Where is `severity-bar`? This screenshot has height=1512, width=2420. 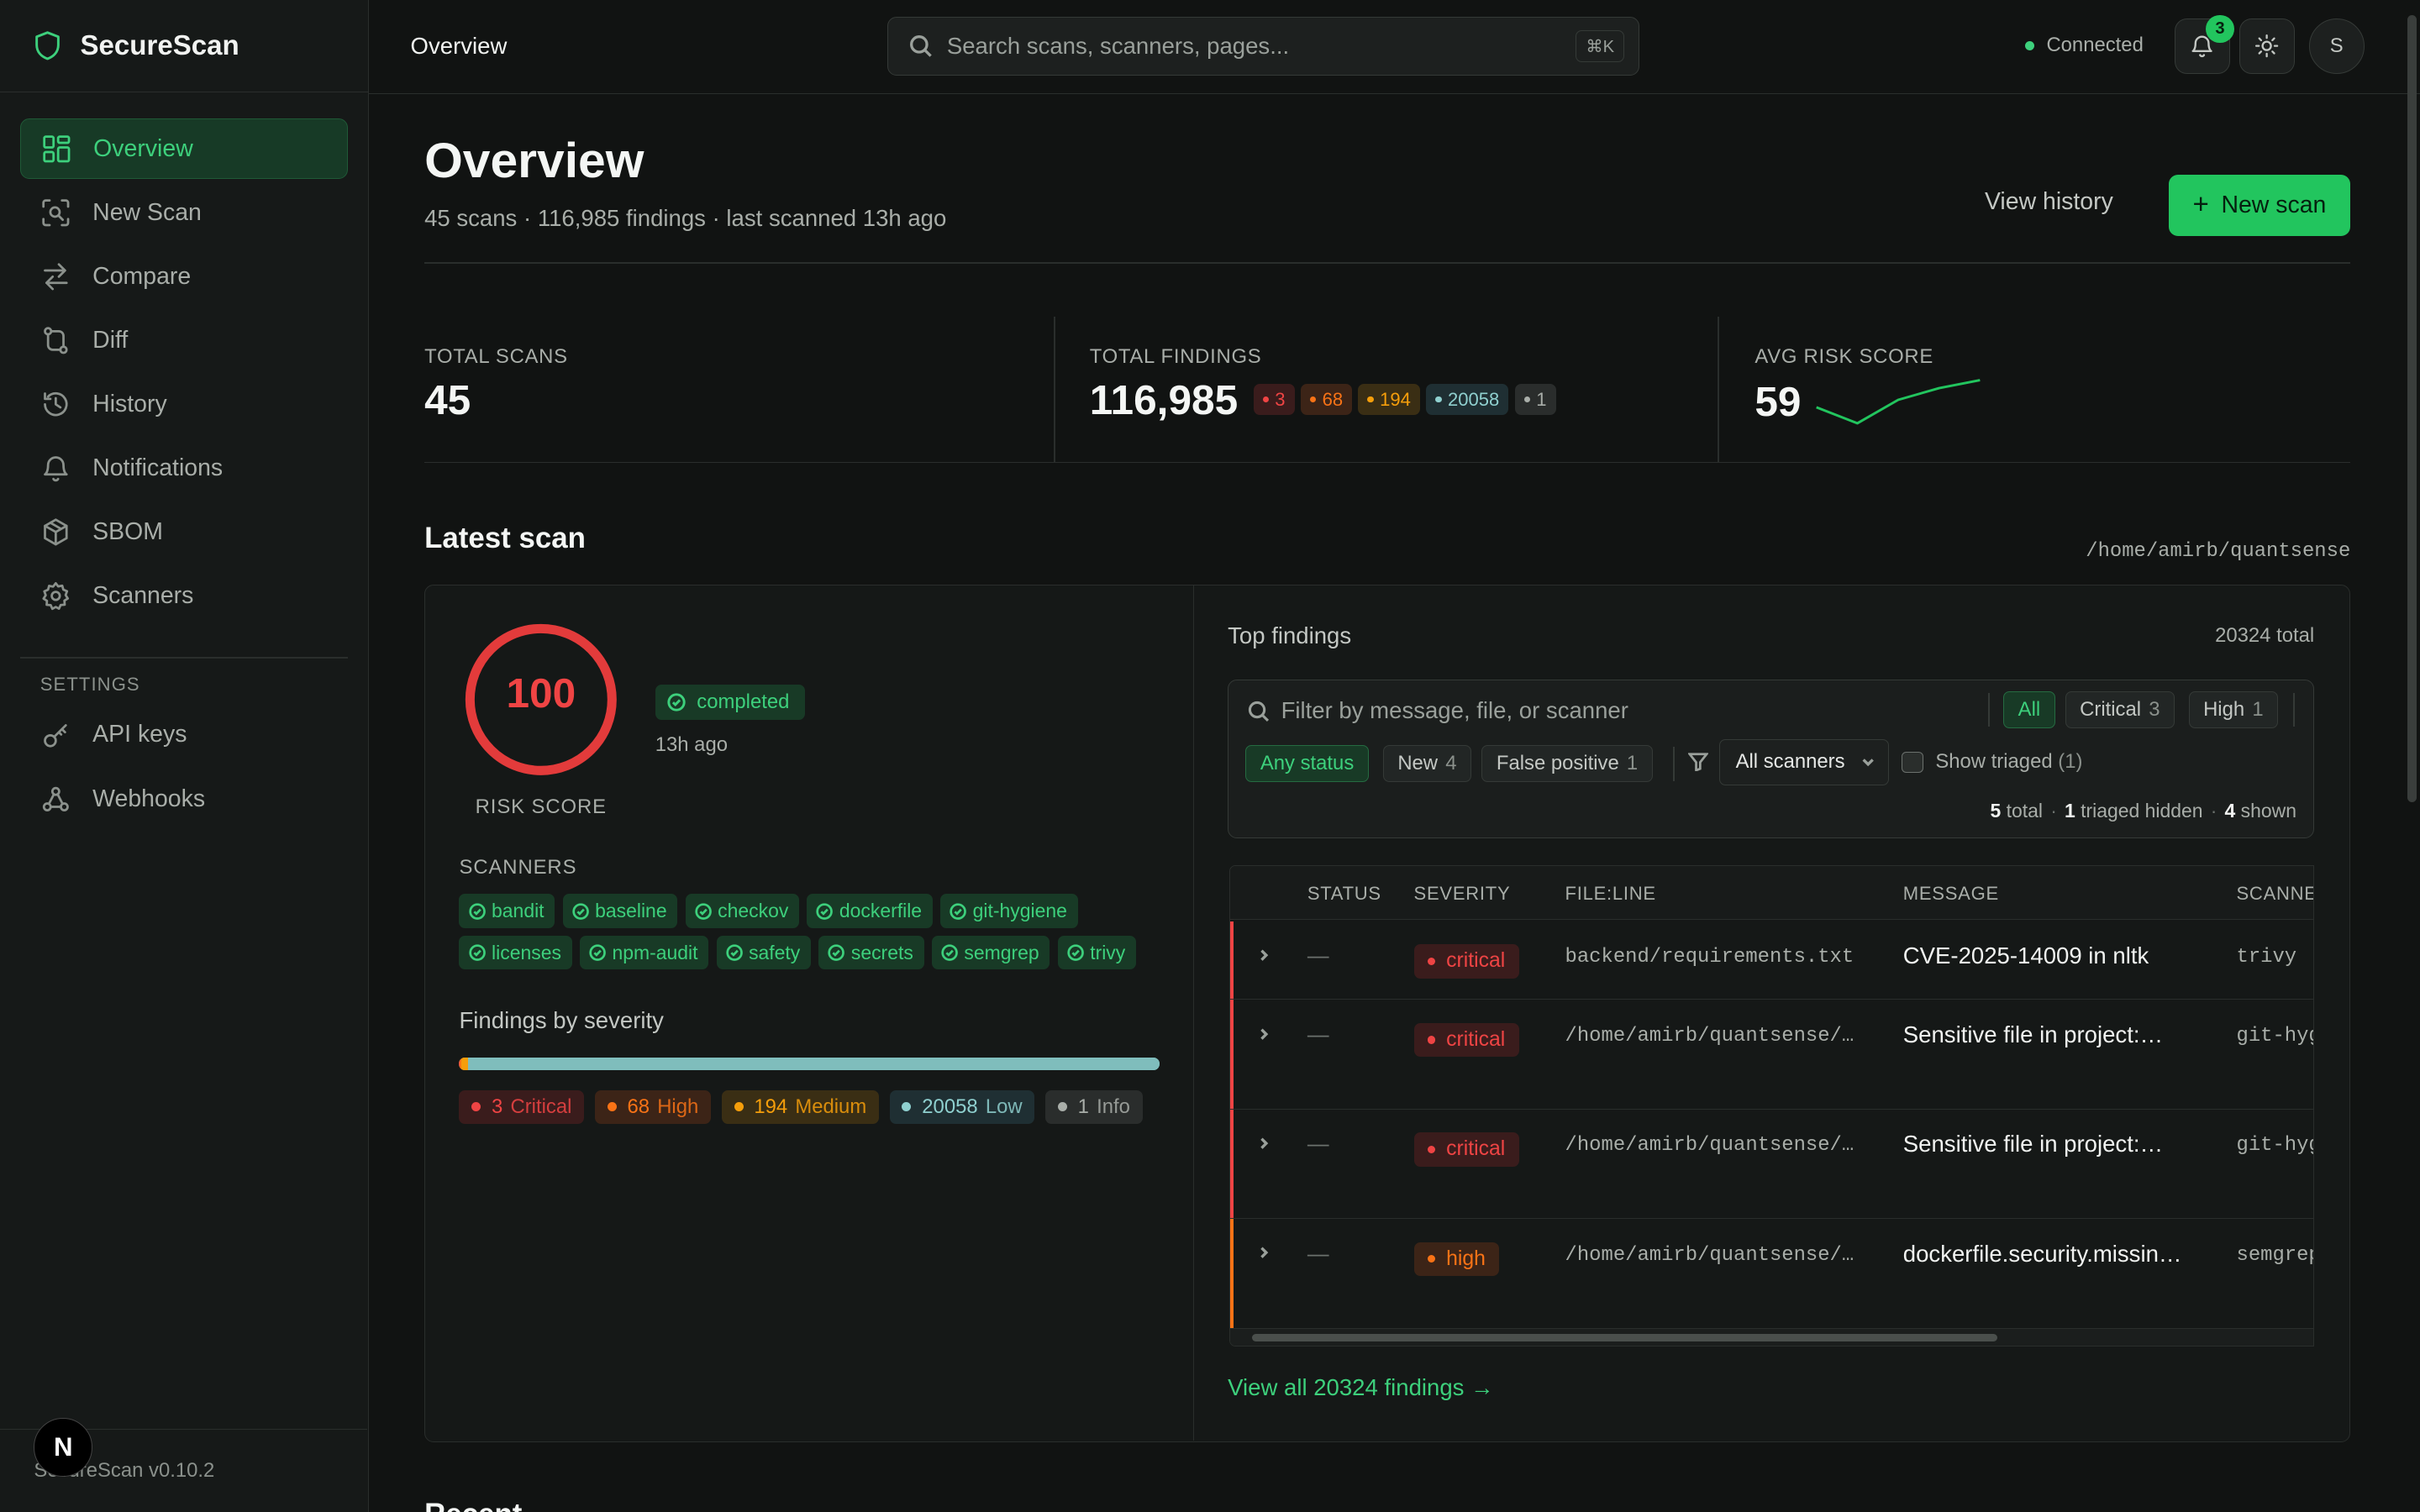
severity-bar is located at coordinates (810, 1064).